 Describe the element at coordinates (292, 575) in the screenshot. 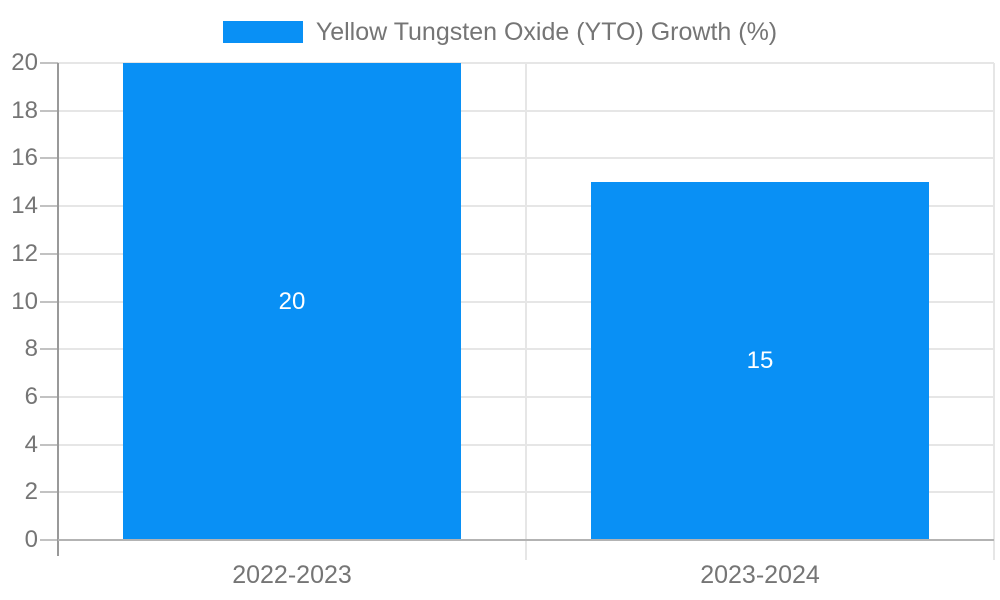

I see `x-axis-label: 2022-2023` at that location.